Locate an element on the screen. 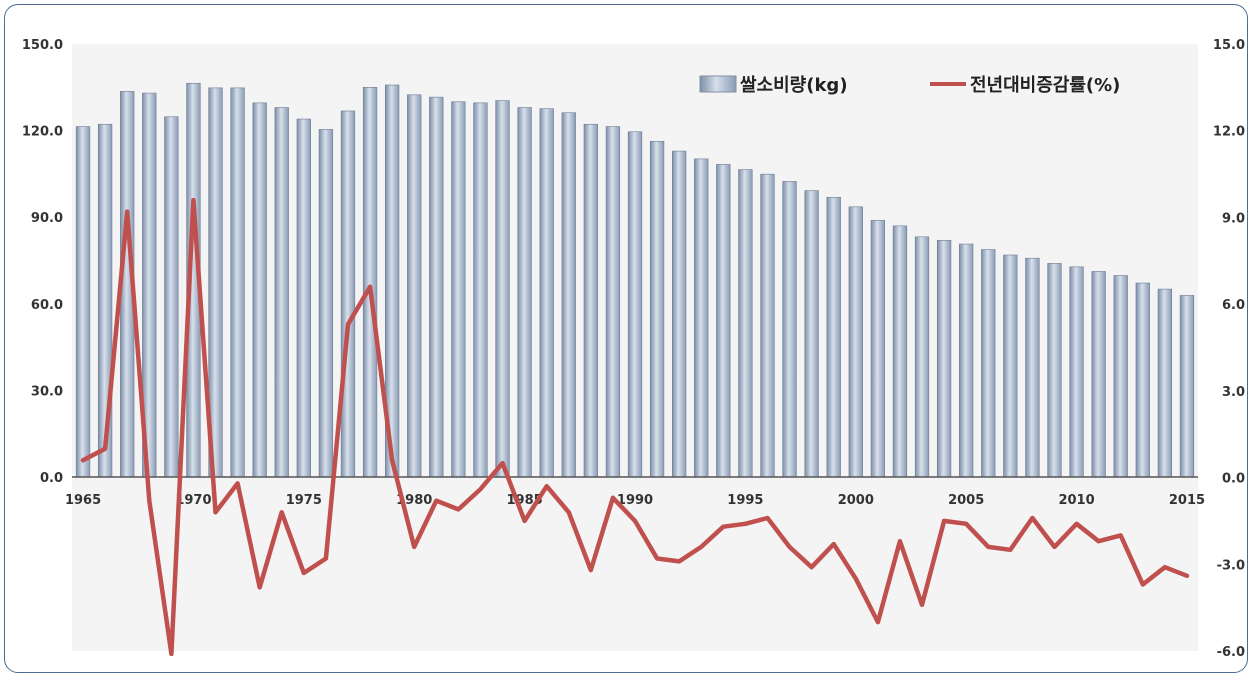 Image resolution: width=1256 pixels, height=681 pixels. bar-1984 is located at coordinates (502, 289).